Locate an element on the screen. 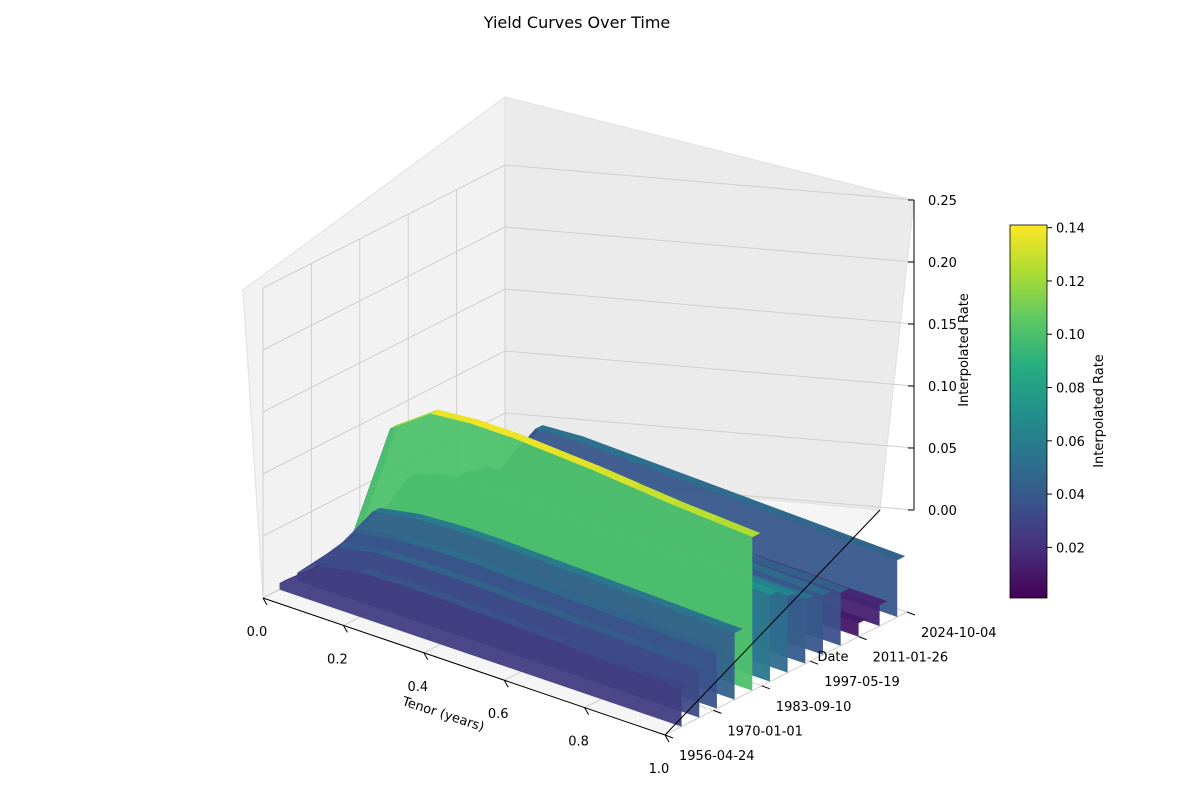 Image resolution: width=1200 pixels, height=804 pixels. x-tick-label: 0.6 is located at coordinates (498, 714).